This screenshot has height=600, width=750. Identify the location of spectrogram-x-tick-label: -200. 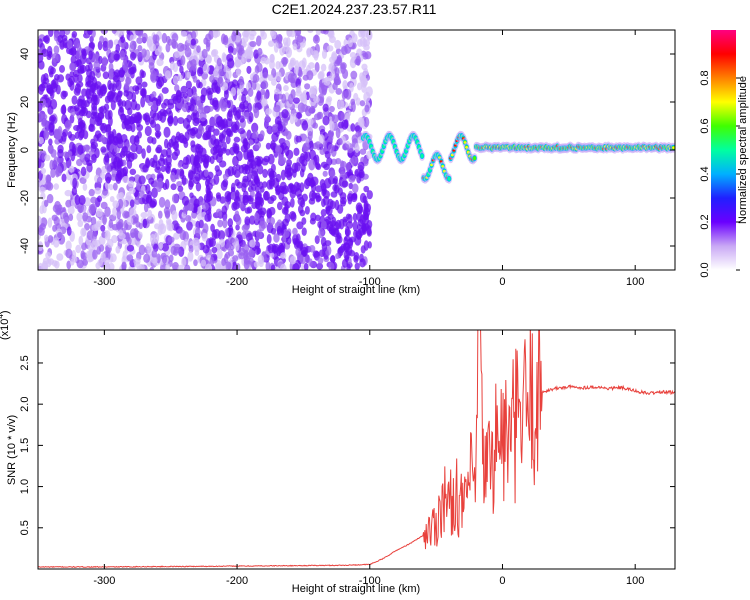
(237, 282).